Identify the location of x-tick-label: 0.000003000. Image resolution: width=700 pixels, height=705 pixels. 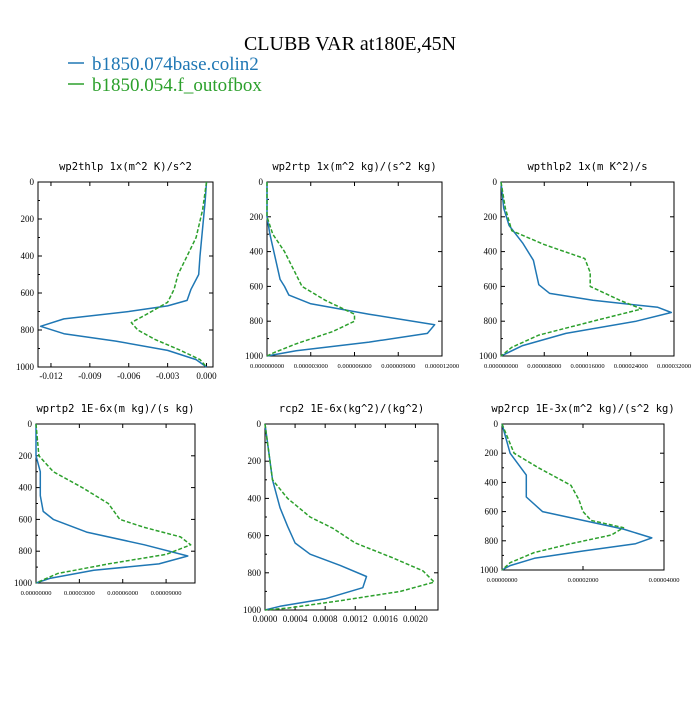
(311, 366).